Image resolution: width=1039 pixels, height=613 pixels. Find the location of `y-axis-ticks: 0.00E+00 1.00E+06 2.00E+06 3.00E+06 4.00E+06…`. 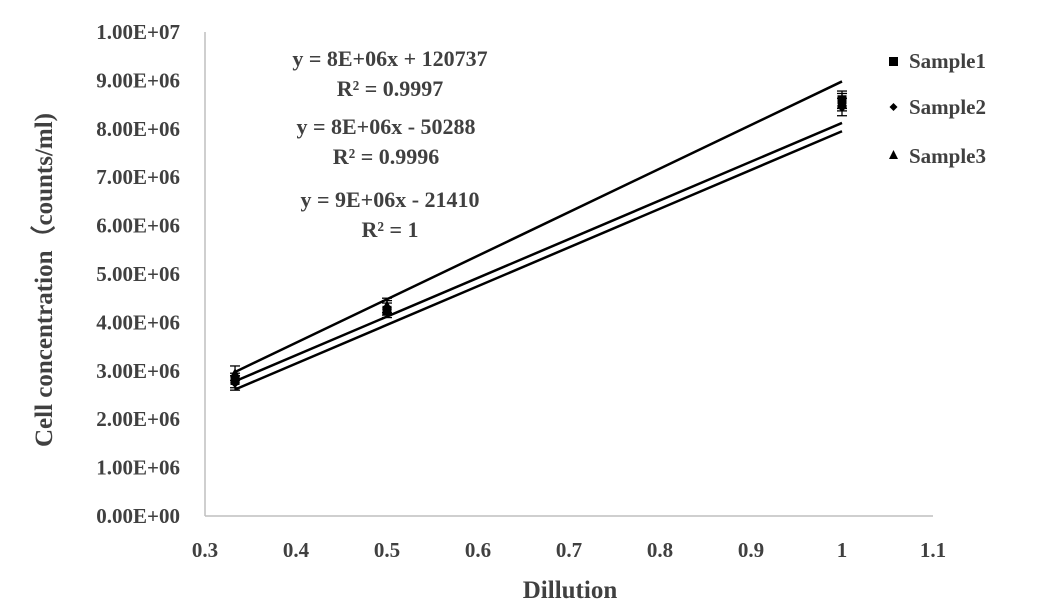

y-axis-ticks: 0.00E+00 1.00E+06 2.00E+06 3.00E+06 4.00E+06… is located at coordinates (138, 274).